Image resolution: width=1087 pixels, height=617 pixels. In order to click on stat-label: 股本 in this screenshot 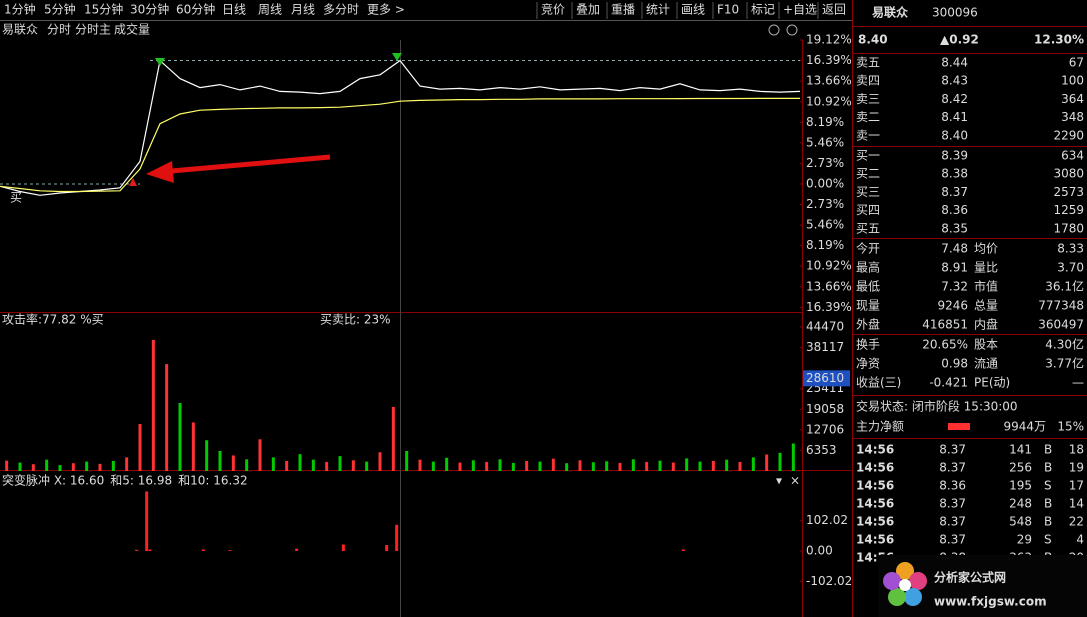, I will do `click(986, 345)`.